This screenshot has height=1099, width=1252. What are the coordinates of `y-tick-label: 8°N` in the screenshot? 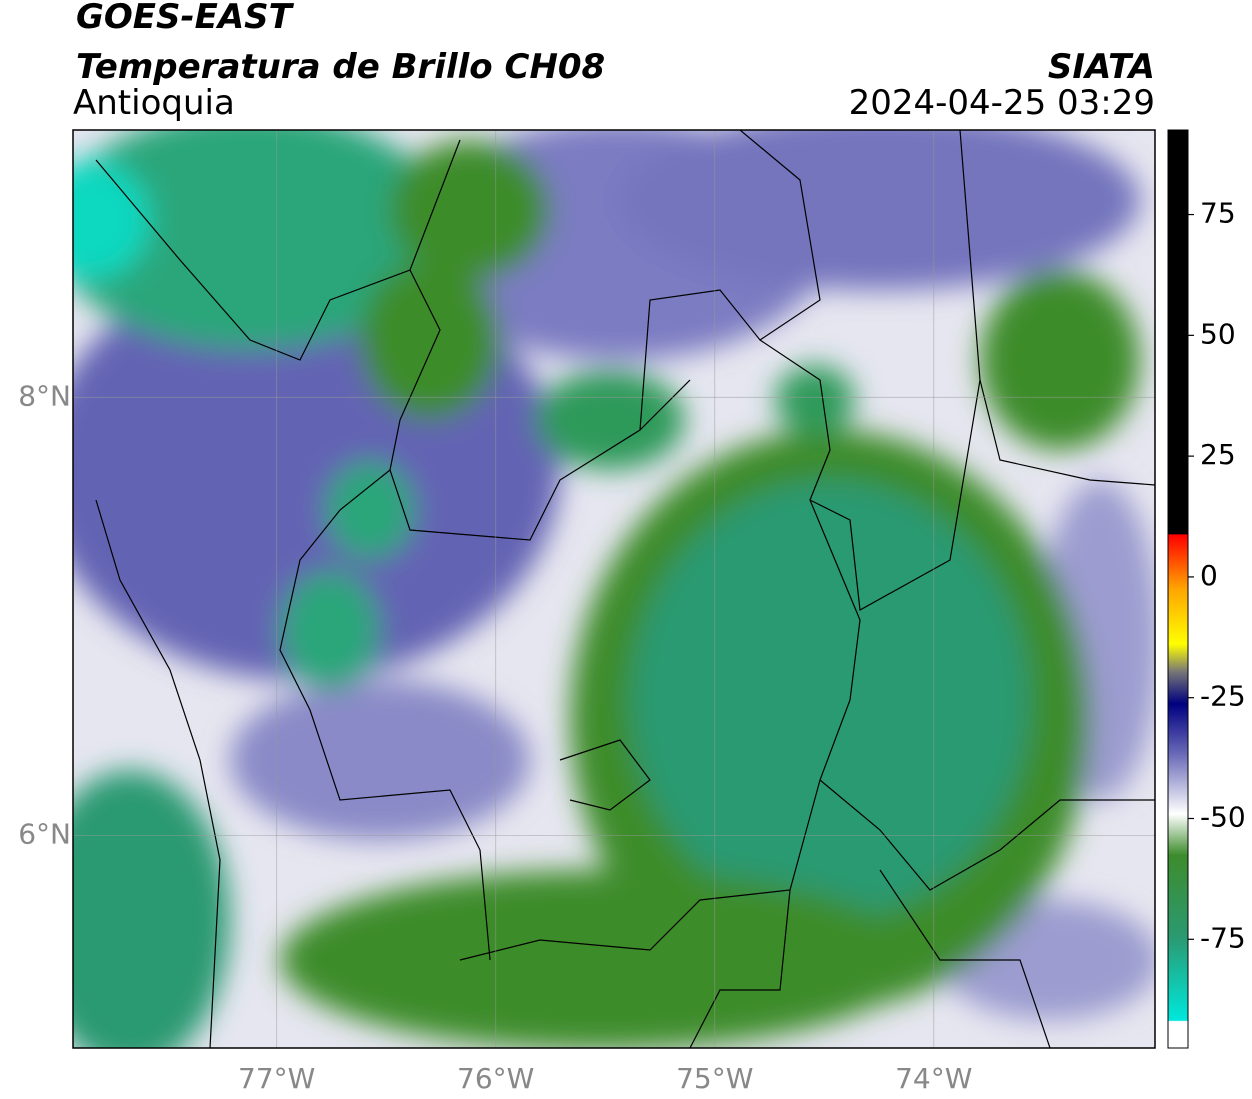 It's located at (44, 395).